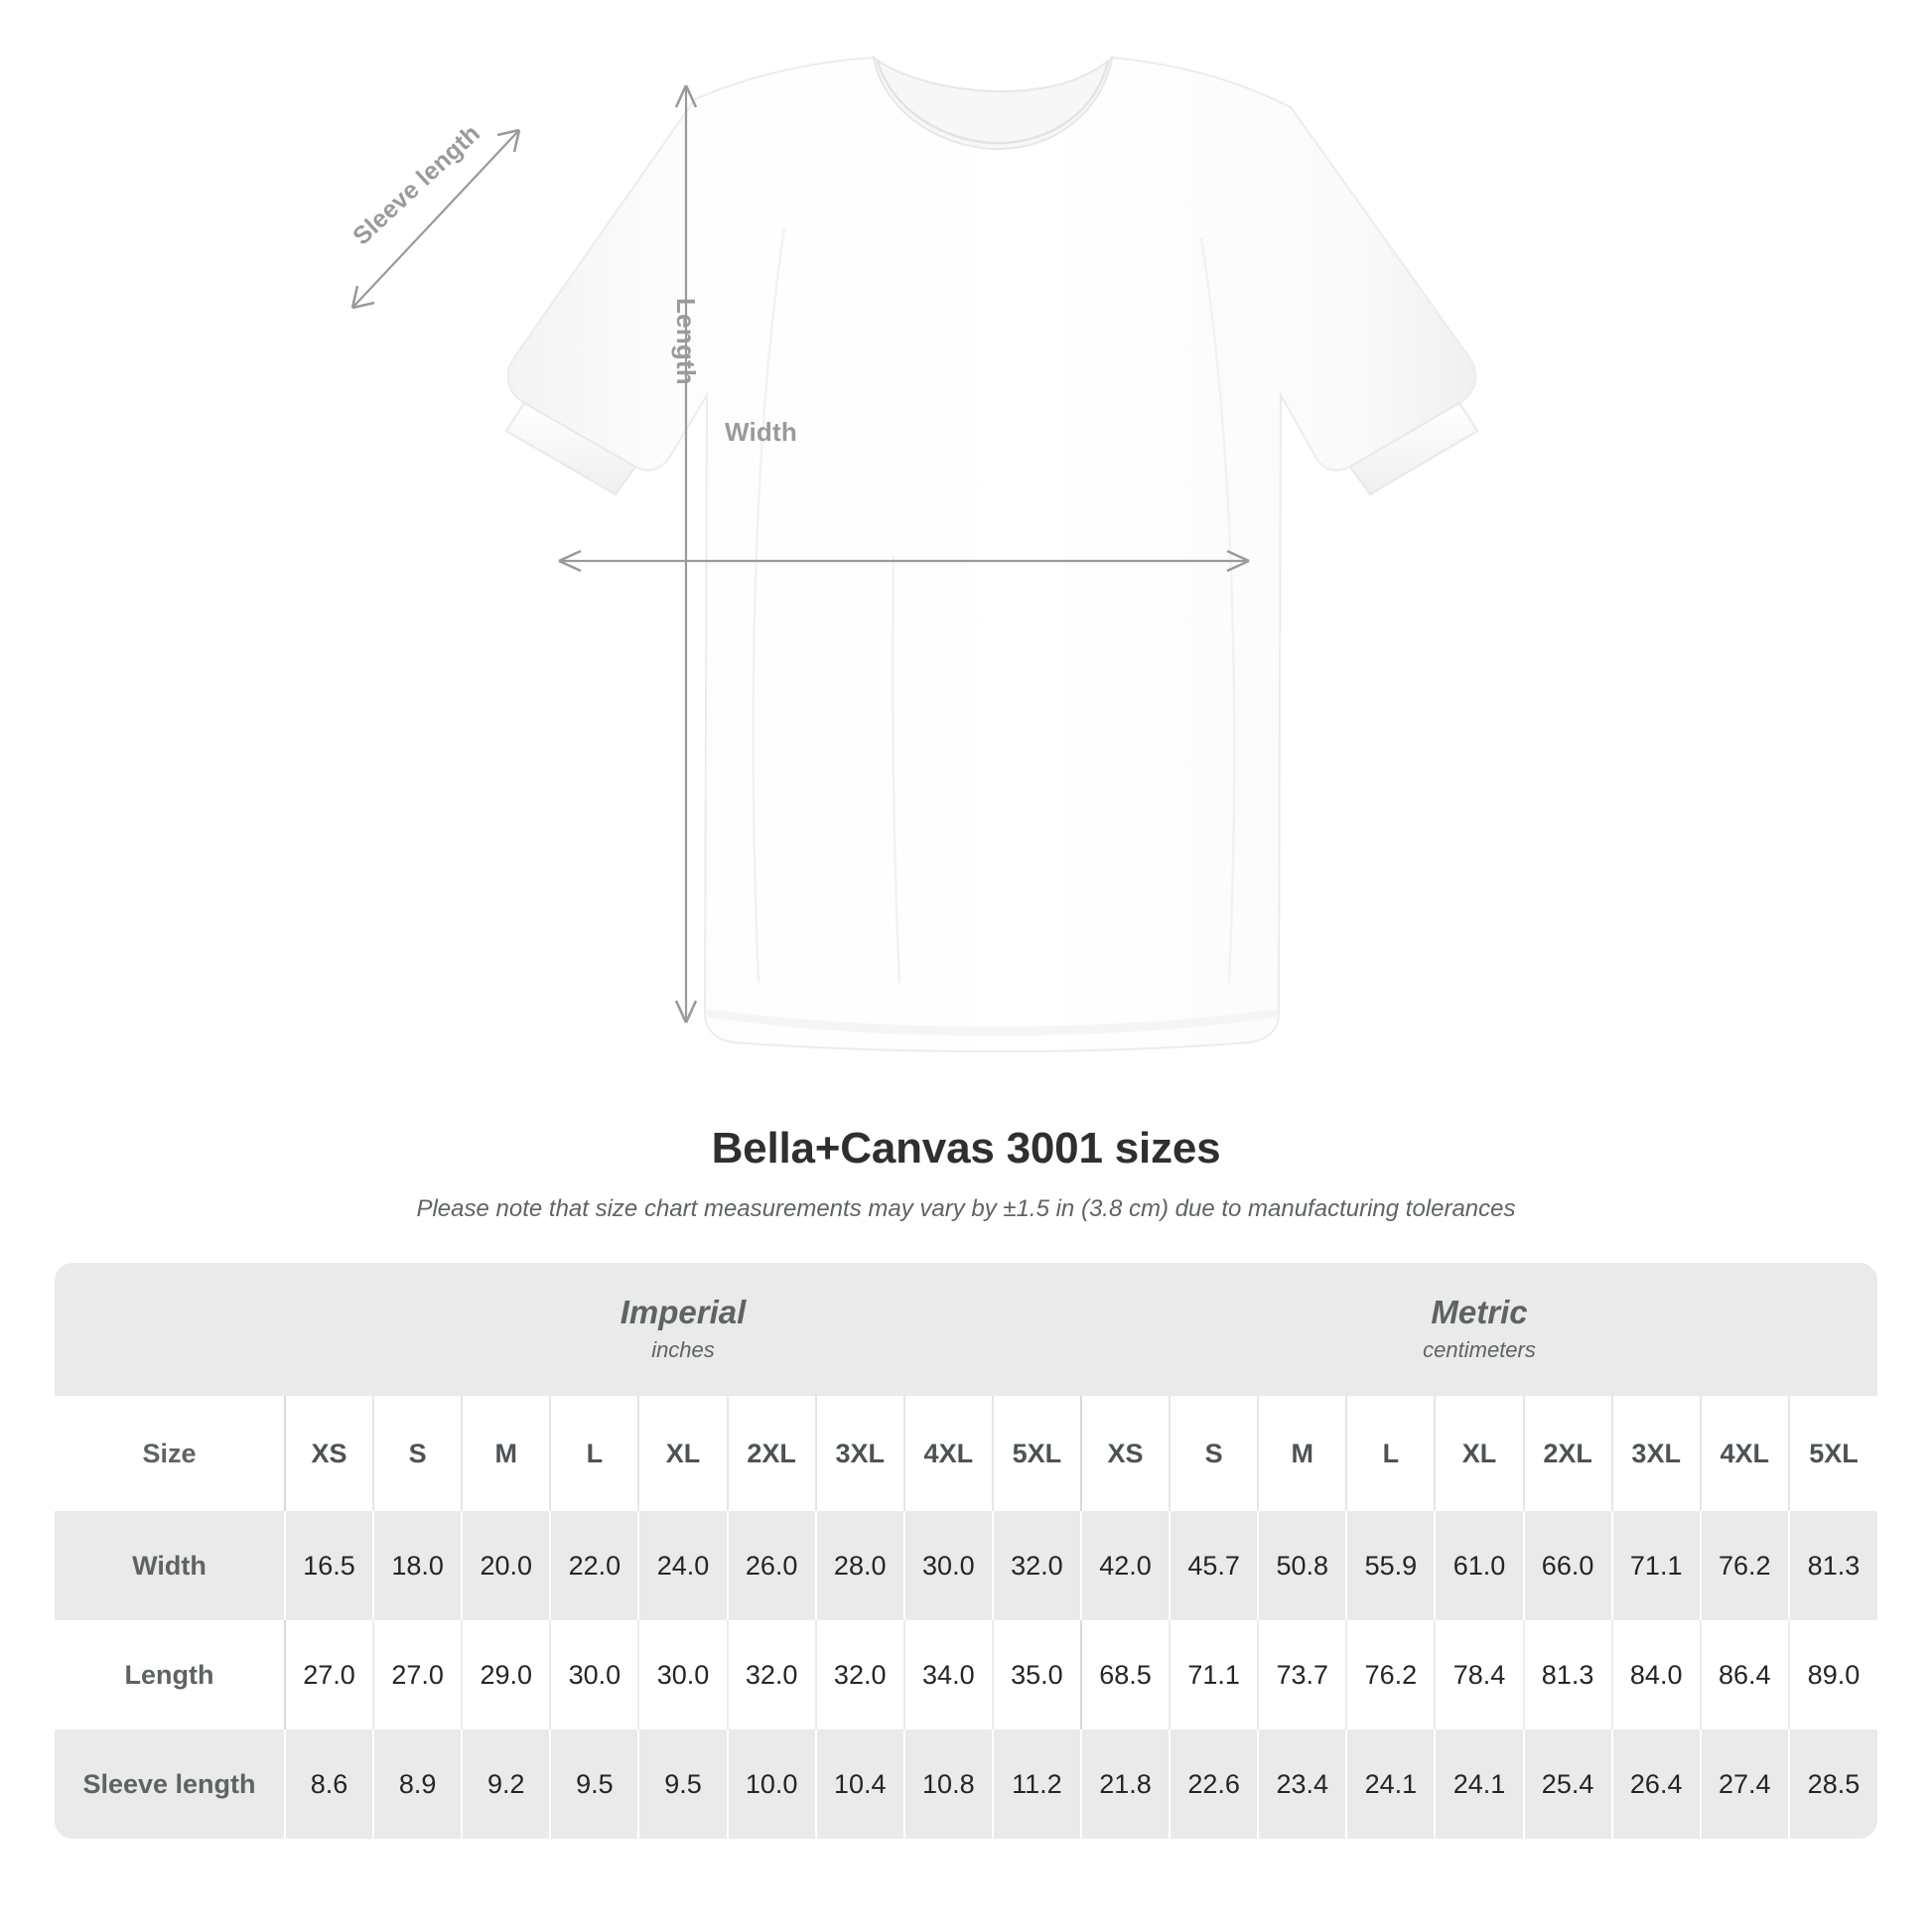 This screenshot has height=1932, width=1932. Describe the element at coordinates (1036, 1454) in the screenshot. I see `size-header-5xl-imperial: 5XL` at that location.